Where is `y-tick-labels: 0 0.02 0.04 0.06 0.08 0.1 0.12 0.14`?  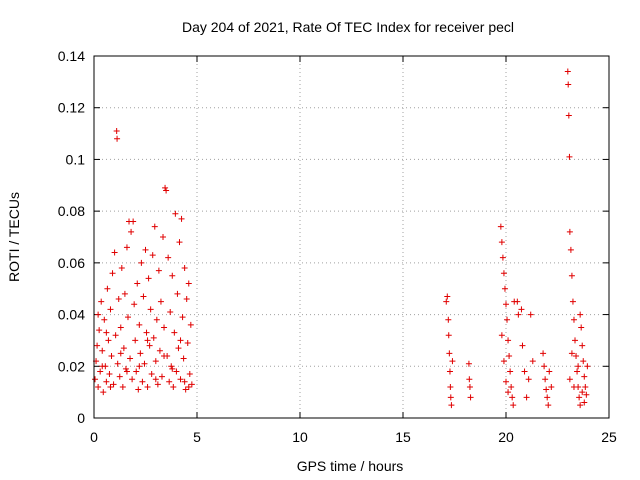 y-tick-labels: 0 0.02 0.04 0.06 0.08 0.1 0.12 0.14 is located at coordinates (71, 237).